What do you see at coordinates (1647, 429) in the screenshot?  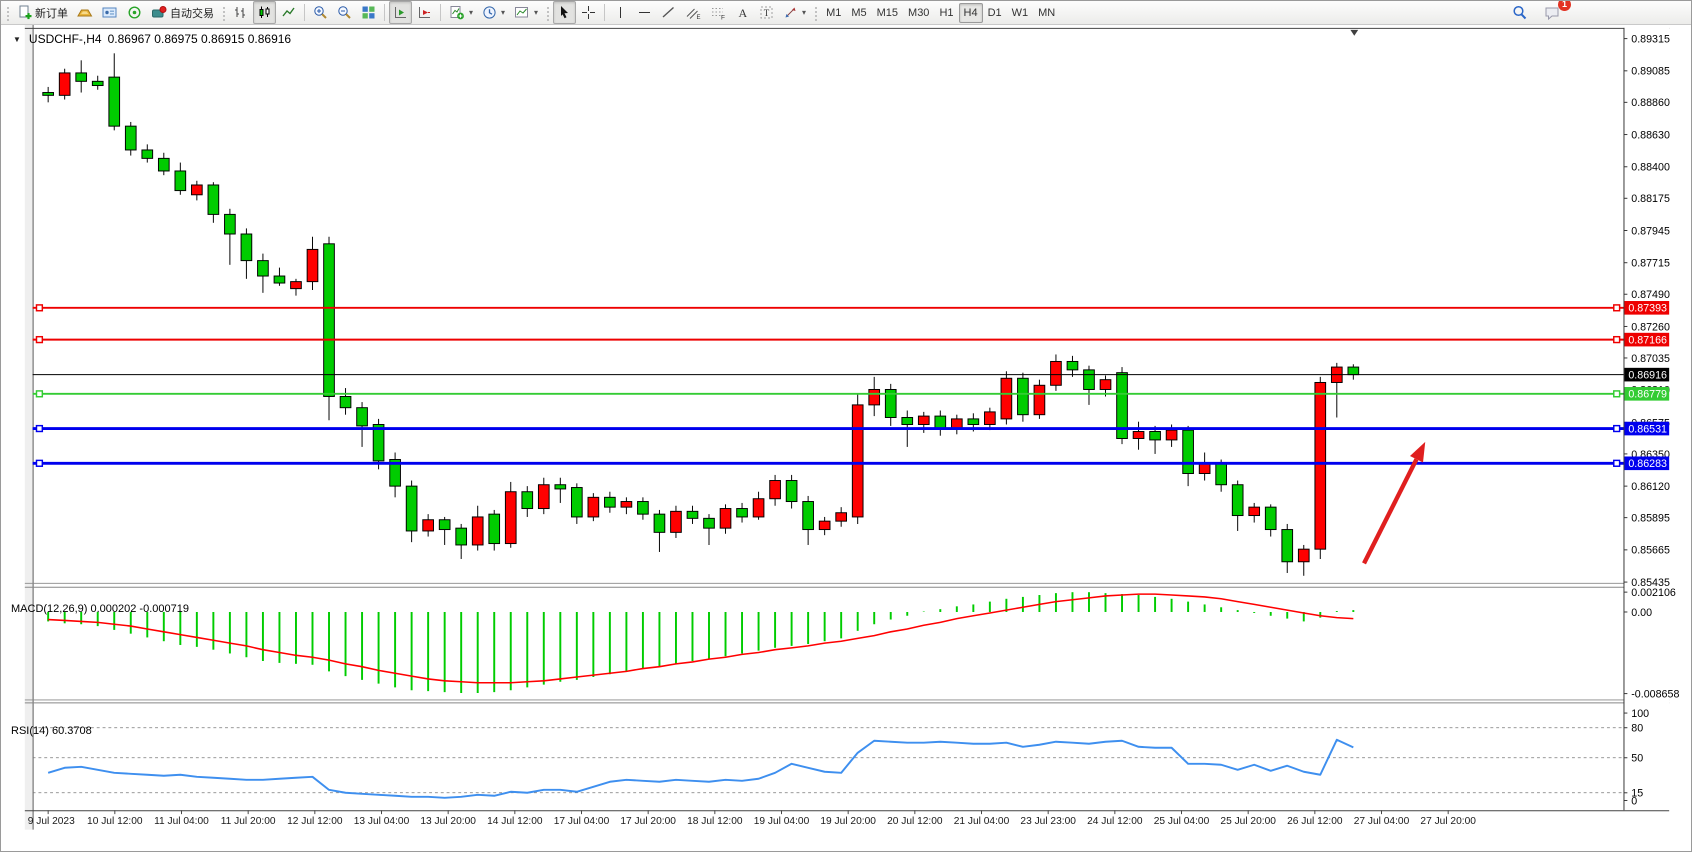 I see `price-badge-label: 0.86531` at bounding box center [1647, 429].